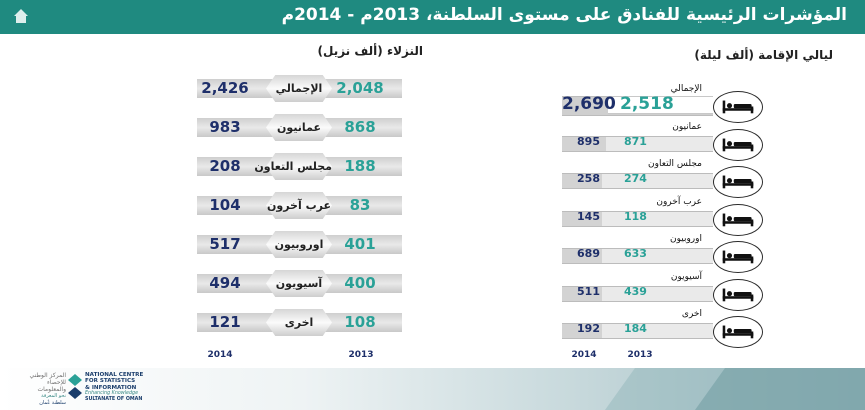  I want to click on guests-value-2014: 983, so click(225, 127).